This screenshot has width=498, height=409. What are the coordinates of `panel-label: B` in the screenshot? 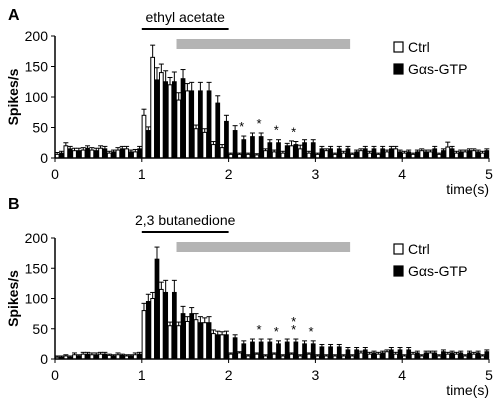 It's located at (14, 204).